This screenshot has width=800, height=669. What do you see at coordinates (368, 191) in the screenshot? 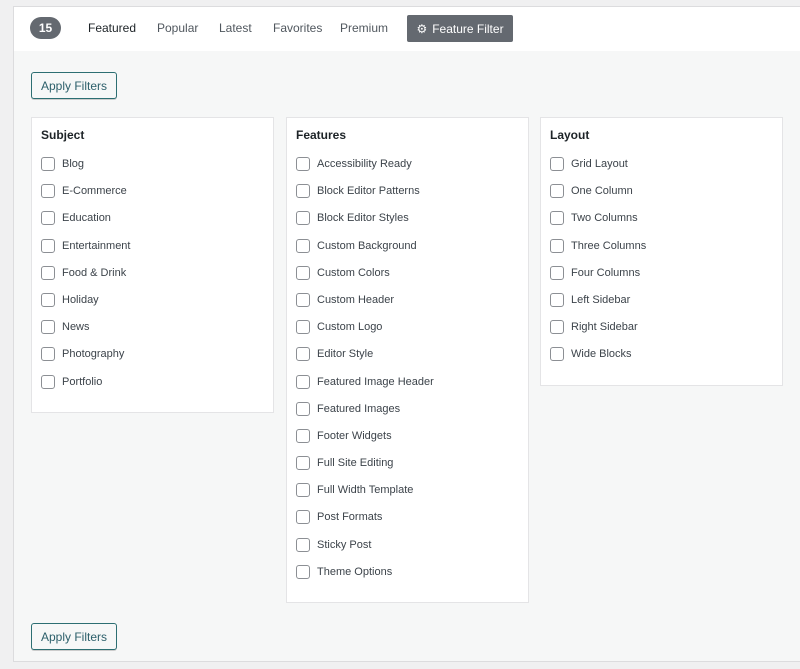
I see `option-label: Block Editor Patterns` at bounding box center [368, 191].